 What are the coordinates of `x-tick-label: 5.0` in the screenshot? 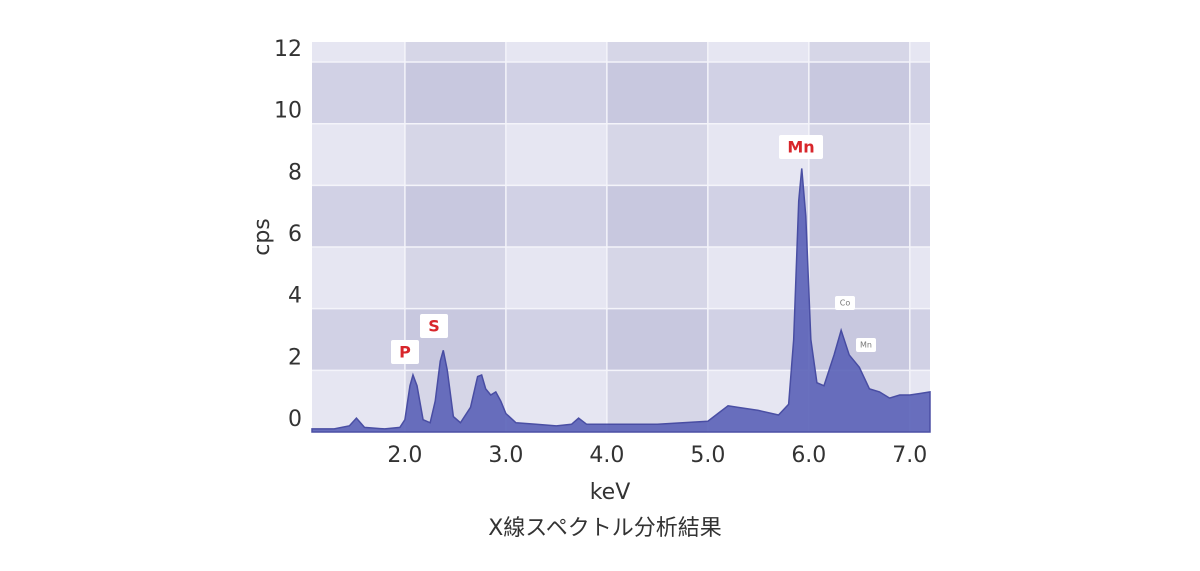 It's located at (707, 455).